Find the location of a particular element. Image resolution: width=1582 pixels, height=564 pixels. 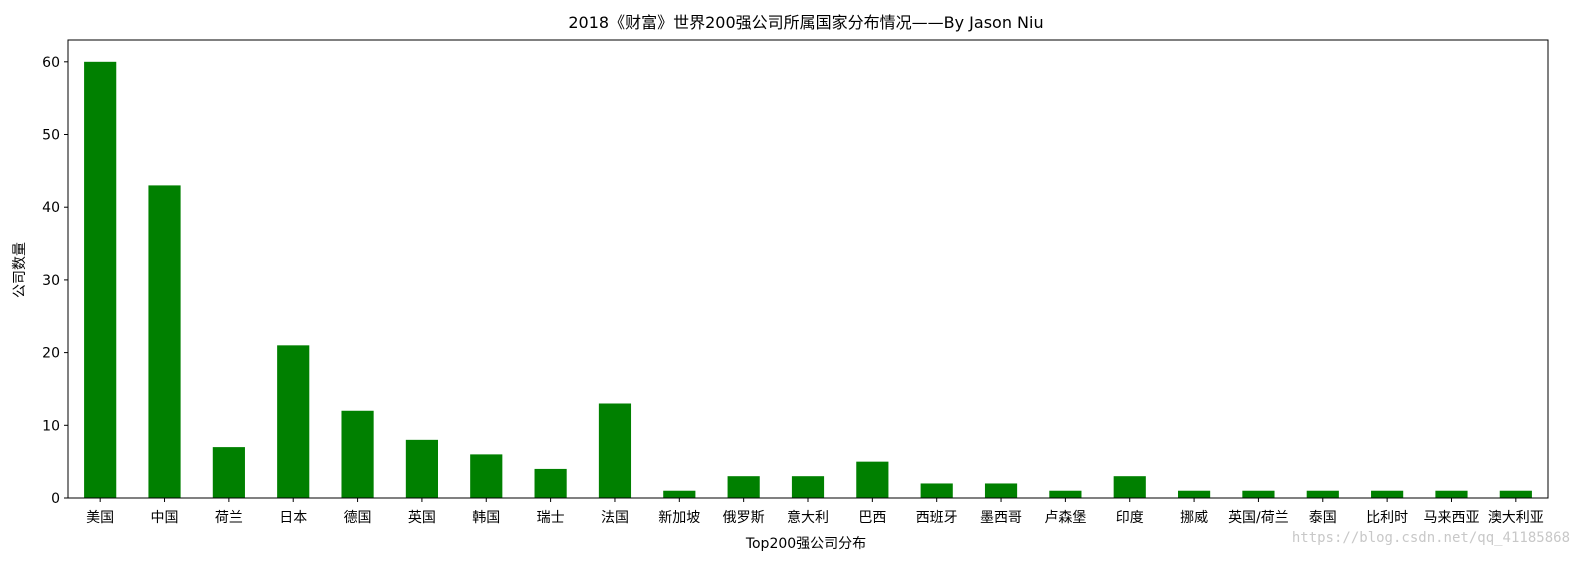

x-tick-label: 英国/荷兰 is located at coordinates (1258, 517).